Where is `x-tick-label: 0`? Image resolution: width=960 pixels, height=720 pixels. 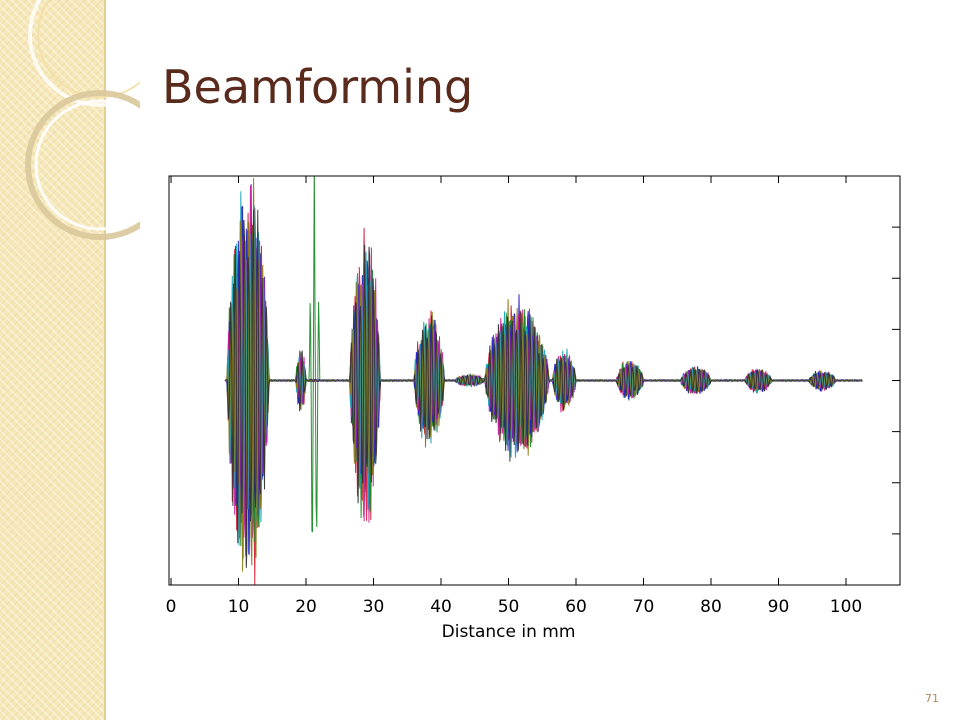 x-tick-label: 0 is located at coordinates (171, 607).